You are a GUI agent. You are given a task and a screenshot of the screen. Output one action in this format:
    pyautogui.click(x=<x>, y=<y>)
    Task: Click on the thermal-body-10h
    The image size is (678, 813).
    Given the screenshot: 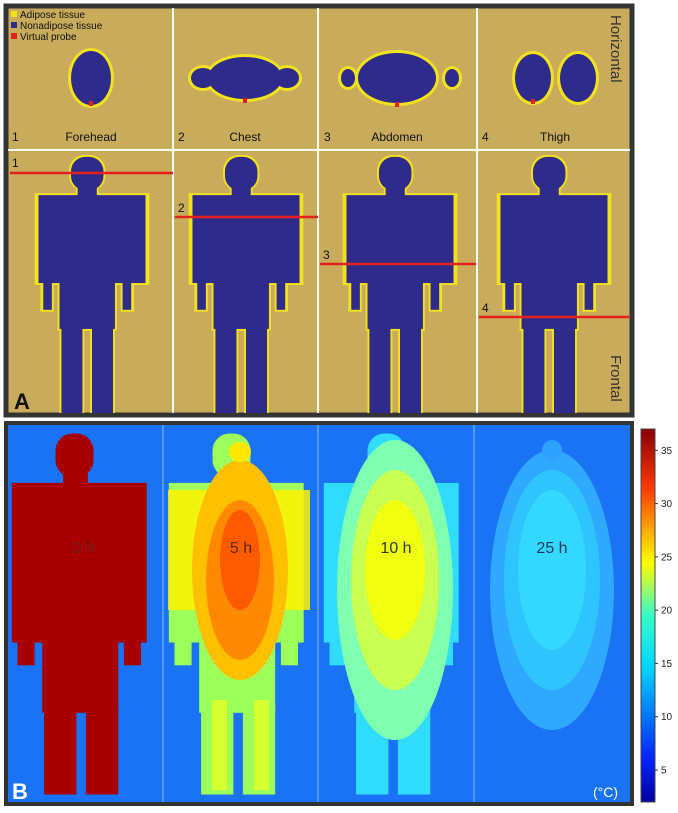 What is the action you would take?
    pyautogui.click(x=391, y=614)
    